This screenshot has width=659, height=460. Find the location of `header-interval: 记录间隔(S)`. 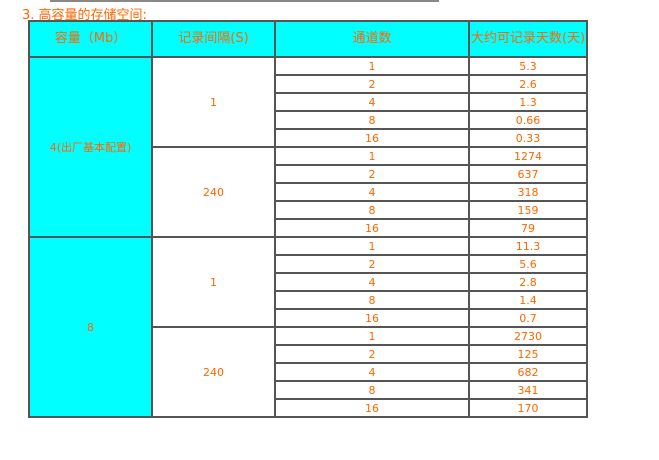

header-interval: 记录间隔(S) is located at coordinates (213, 39).